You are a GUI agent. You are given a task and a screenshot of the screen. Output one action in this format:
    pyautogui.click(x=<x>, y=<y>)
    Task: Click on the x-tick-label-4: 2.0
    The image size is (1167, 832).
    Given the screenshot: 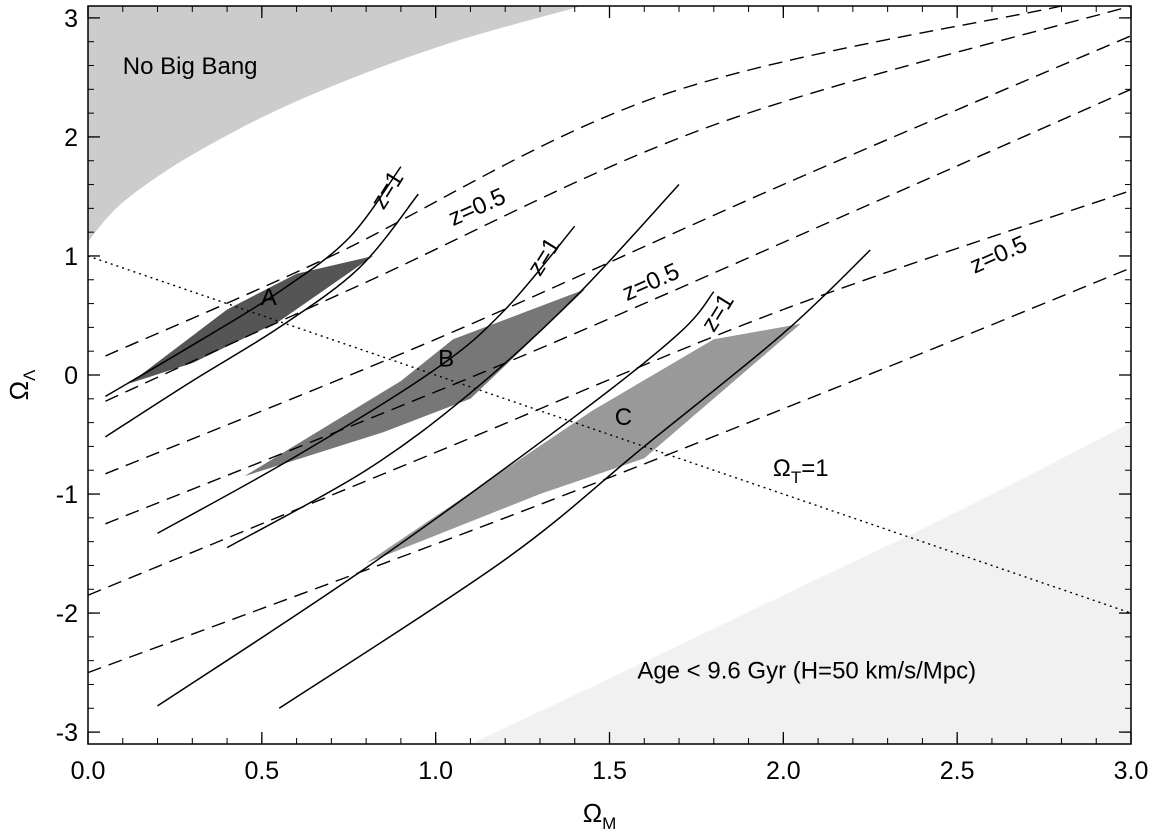 What is the action you would take?
    pyautogui.click(x=783, y=771)
    